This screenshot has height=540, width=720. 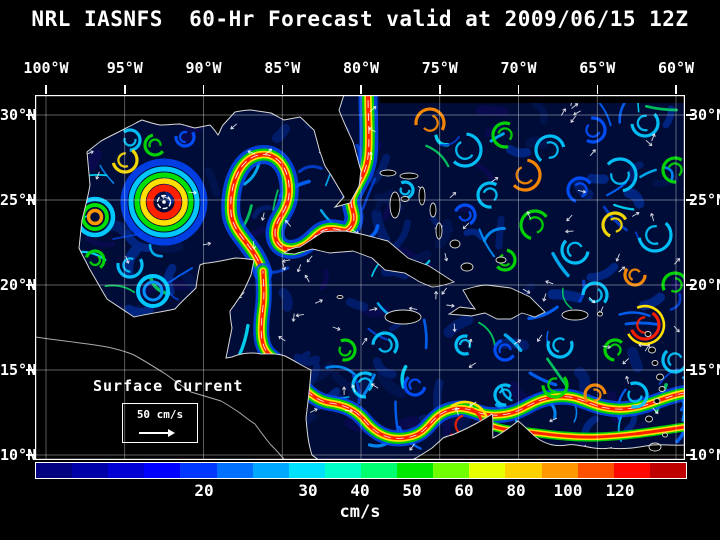 I want to click on lon-tick, so click(x=676, y=89).